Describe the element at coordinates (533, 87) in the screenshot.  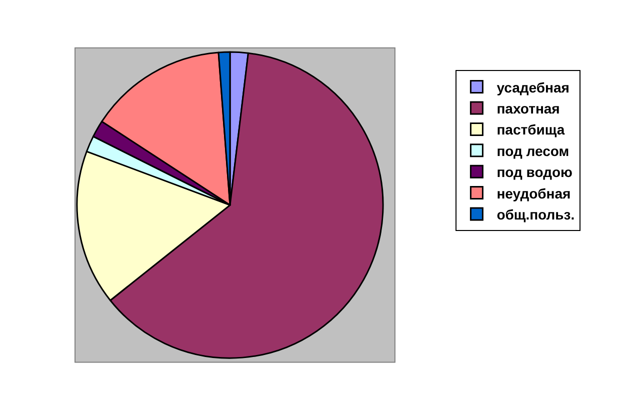
I see `legend-label: усадебная` at that location.